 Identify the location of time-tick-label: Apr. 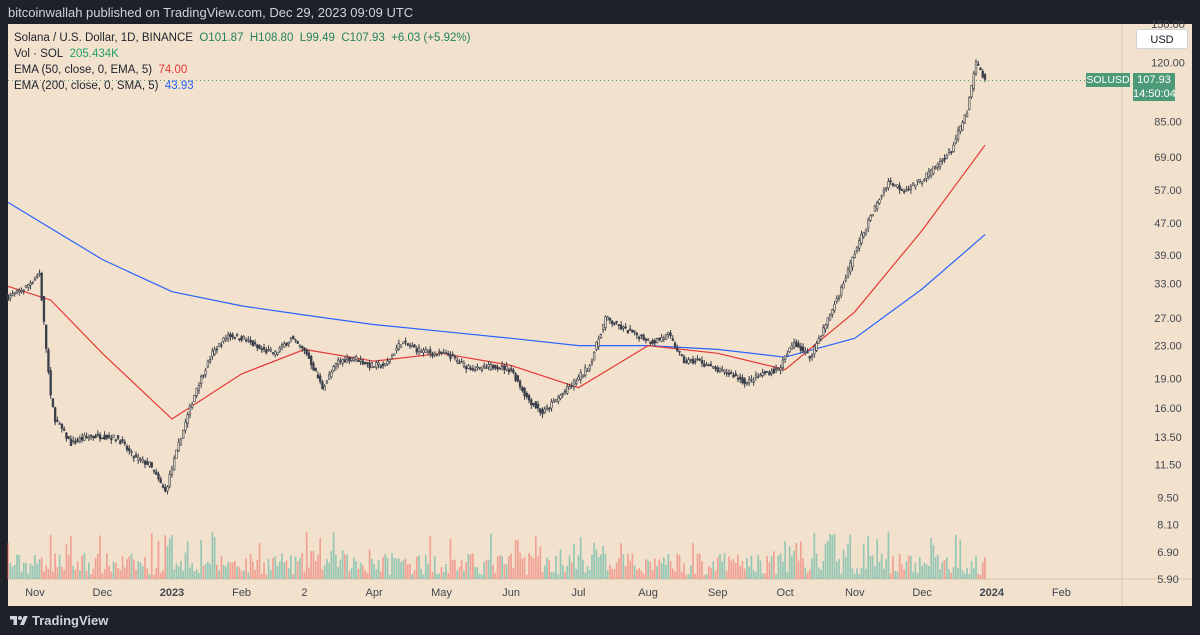
(374, 593).